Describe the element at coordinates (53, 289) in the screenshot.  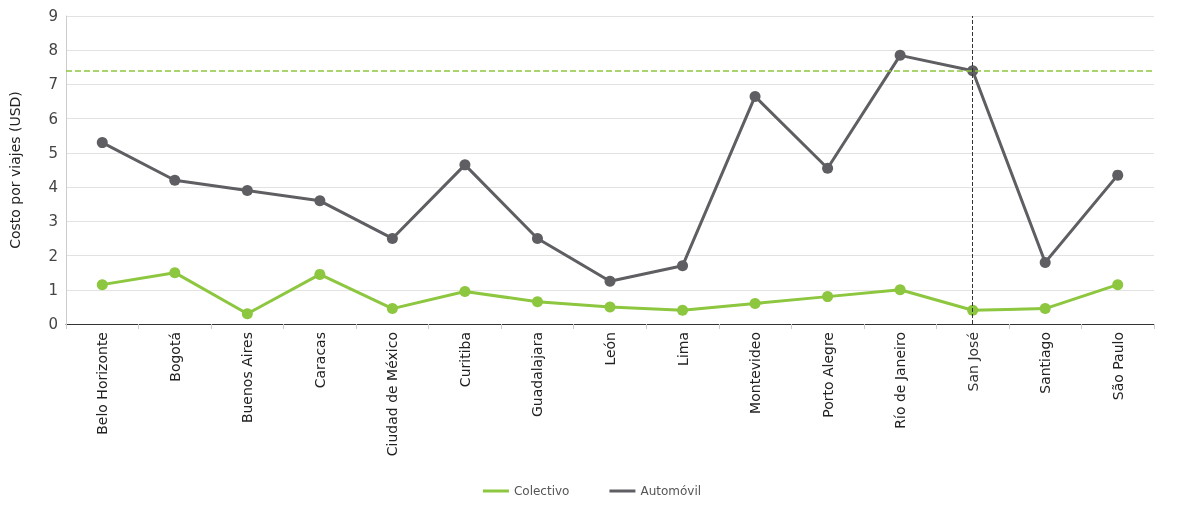
I see `y-tick-label: 1` at that location.